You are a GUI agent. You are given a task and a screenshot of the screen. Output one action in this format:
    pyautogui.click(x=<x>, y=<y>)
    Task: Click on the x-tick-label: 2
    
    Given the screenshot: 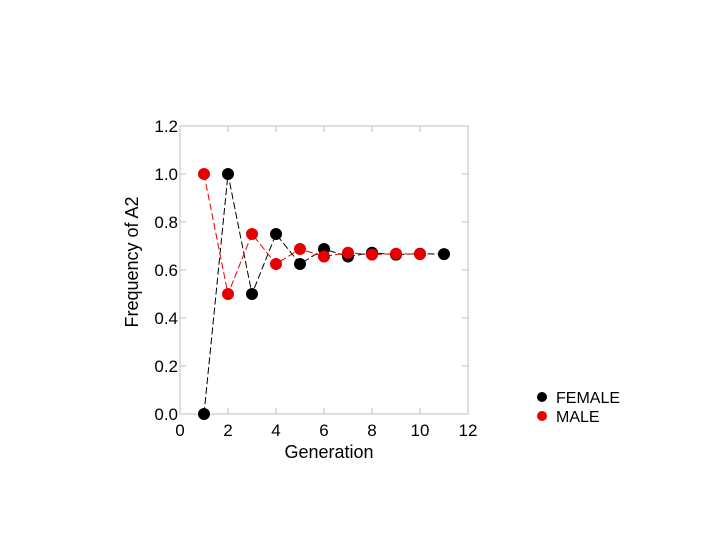 What is the action you would take?
    pyautogui.click(x=227, y=430)
    